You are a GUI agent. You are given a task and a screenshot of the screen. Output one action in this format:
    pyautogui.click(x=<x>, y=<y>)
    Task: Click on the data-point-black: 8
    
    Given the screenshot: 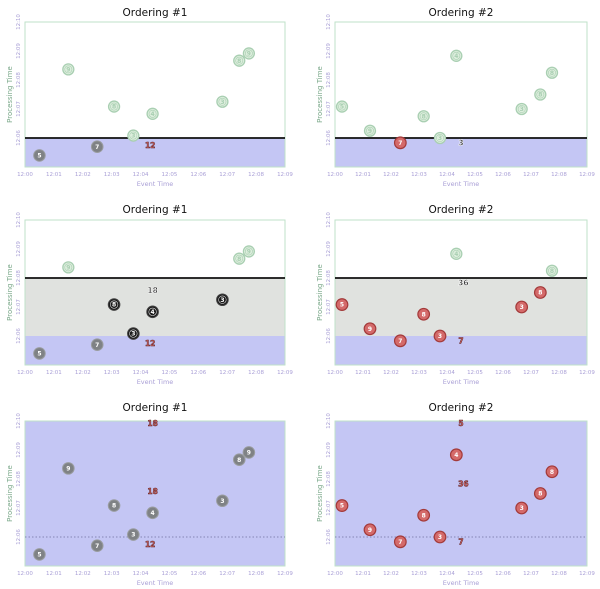 What is the action you would take?
    pyautogui.click(x=114, y=304)
    